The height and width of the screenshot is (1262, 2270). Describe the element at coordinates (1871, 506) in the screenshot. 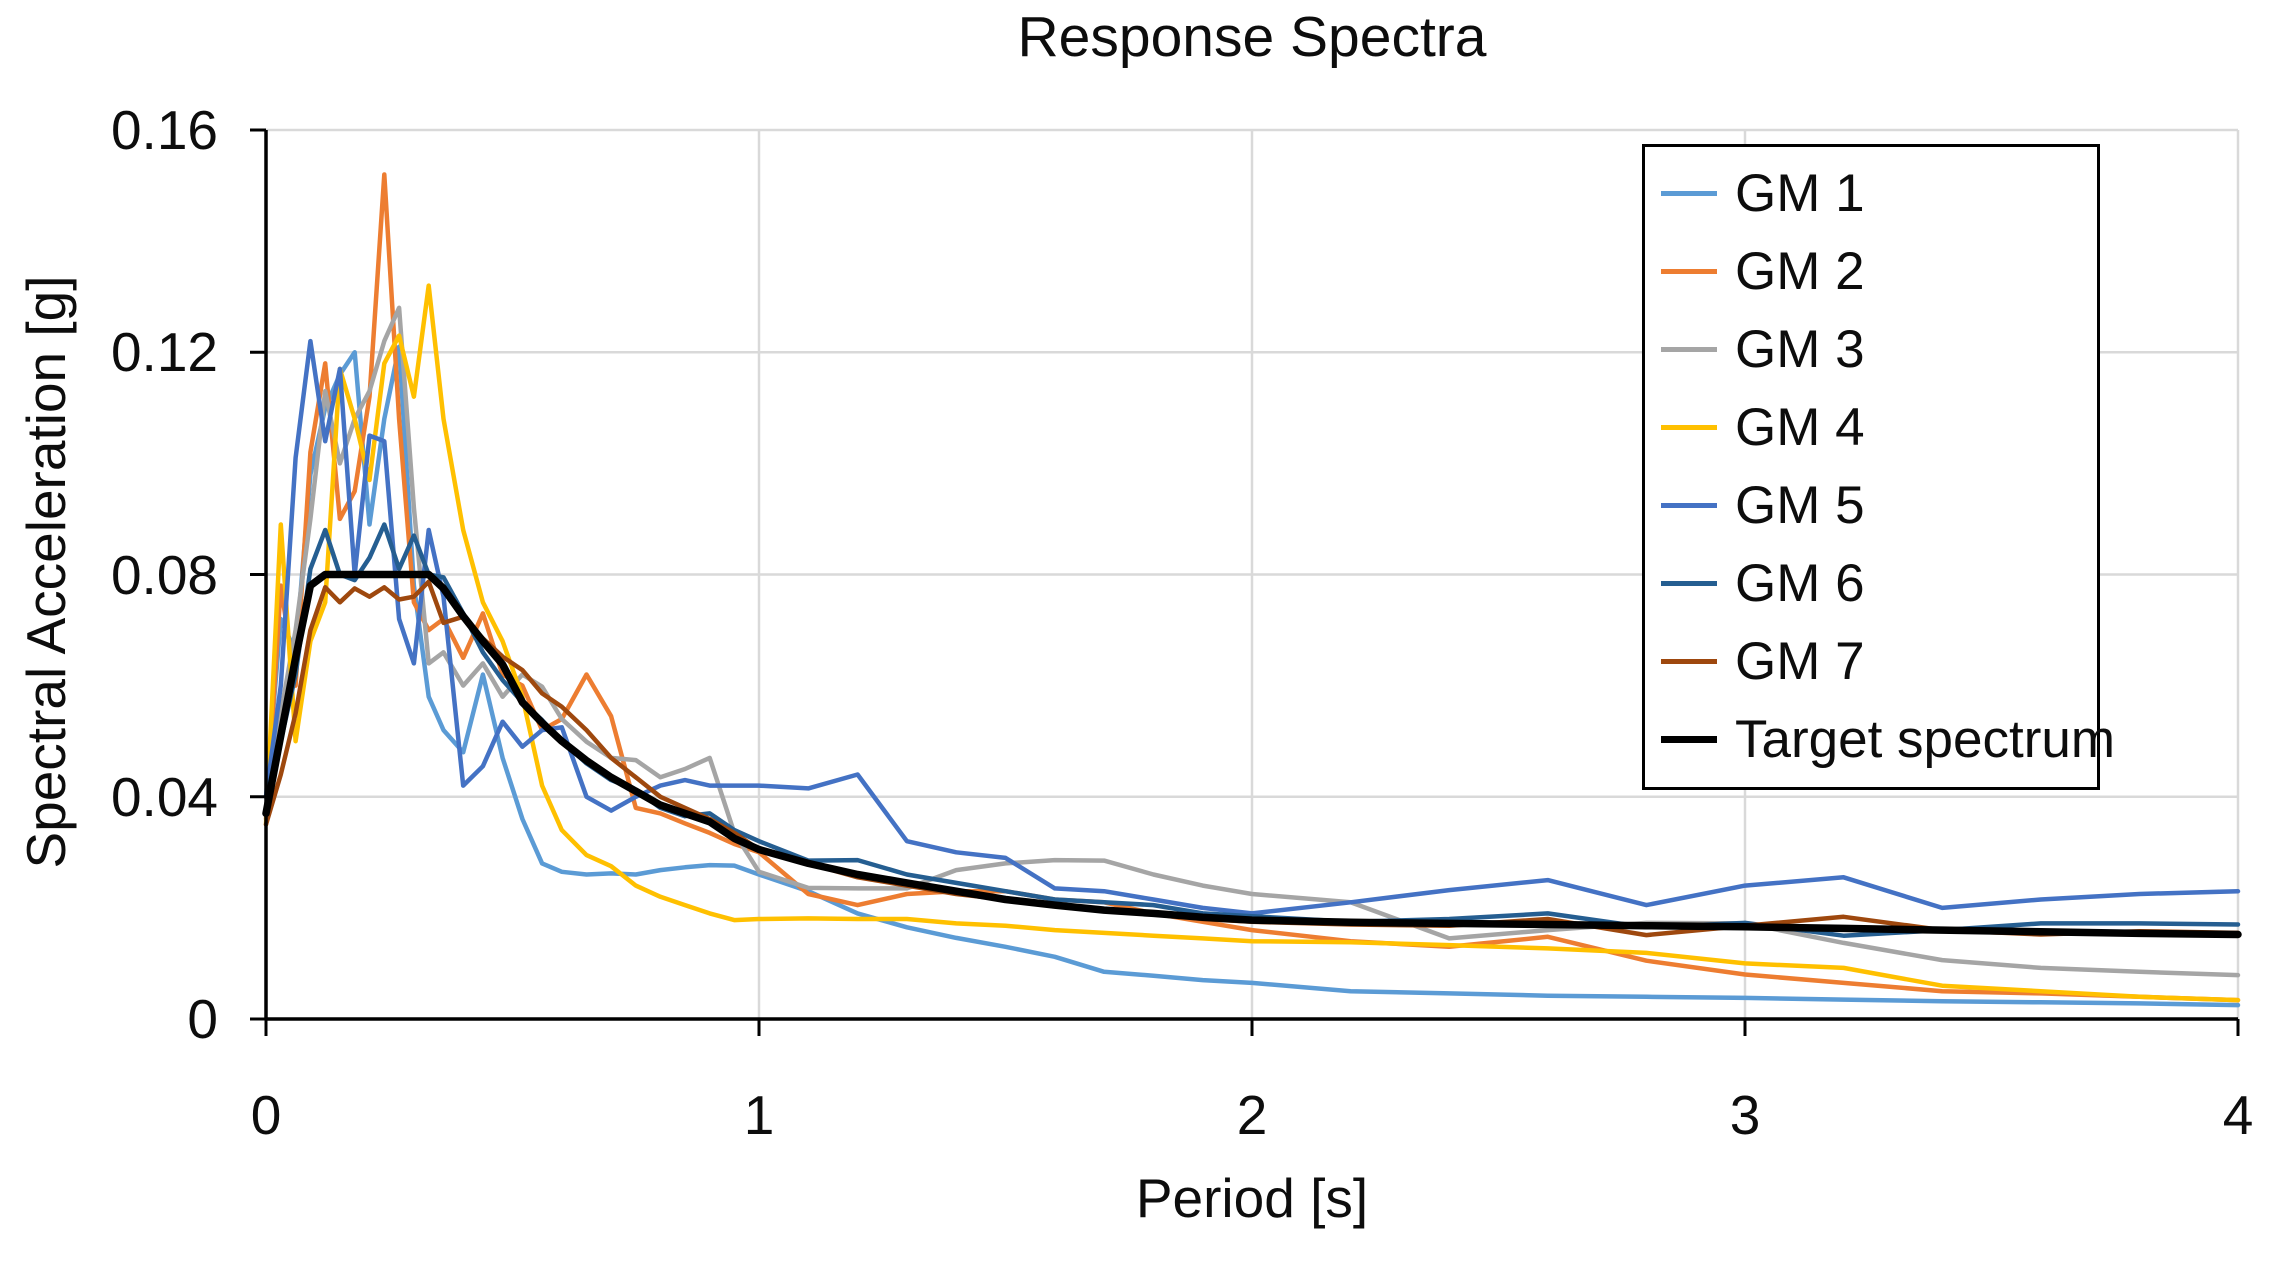

I see `legend-item: GM 5` at that location.